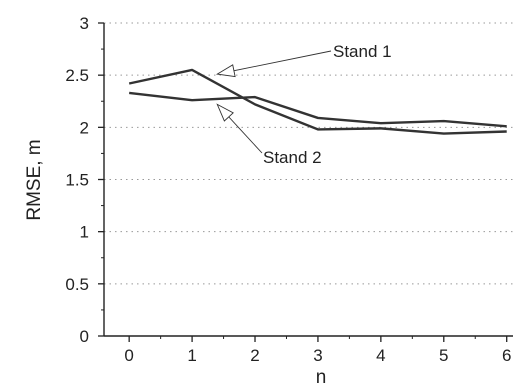 The image size is (520, 387). I want to click on x-tick-label: 4, so click(380, 355).